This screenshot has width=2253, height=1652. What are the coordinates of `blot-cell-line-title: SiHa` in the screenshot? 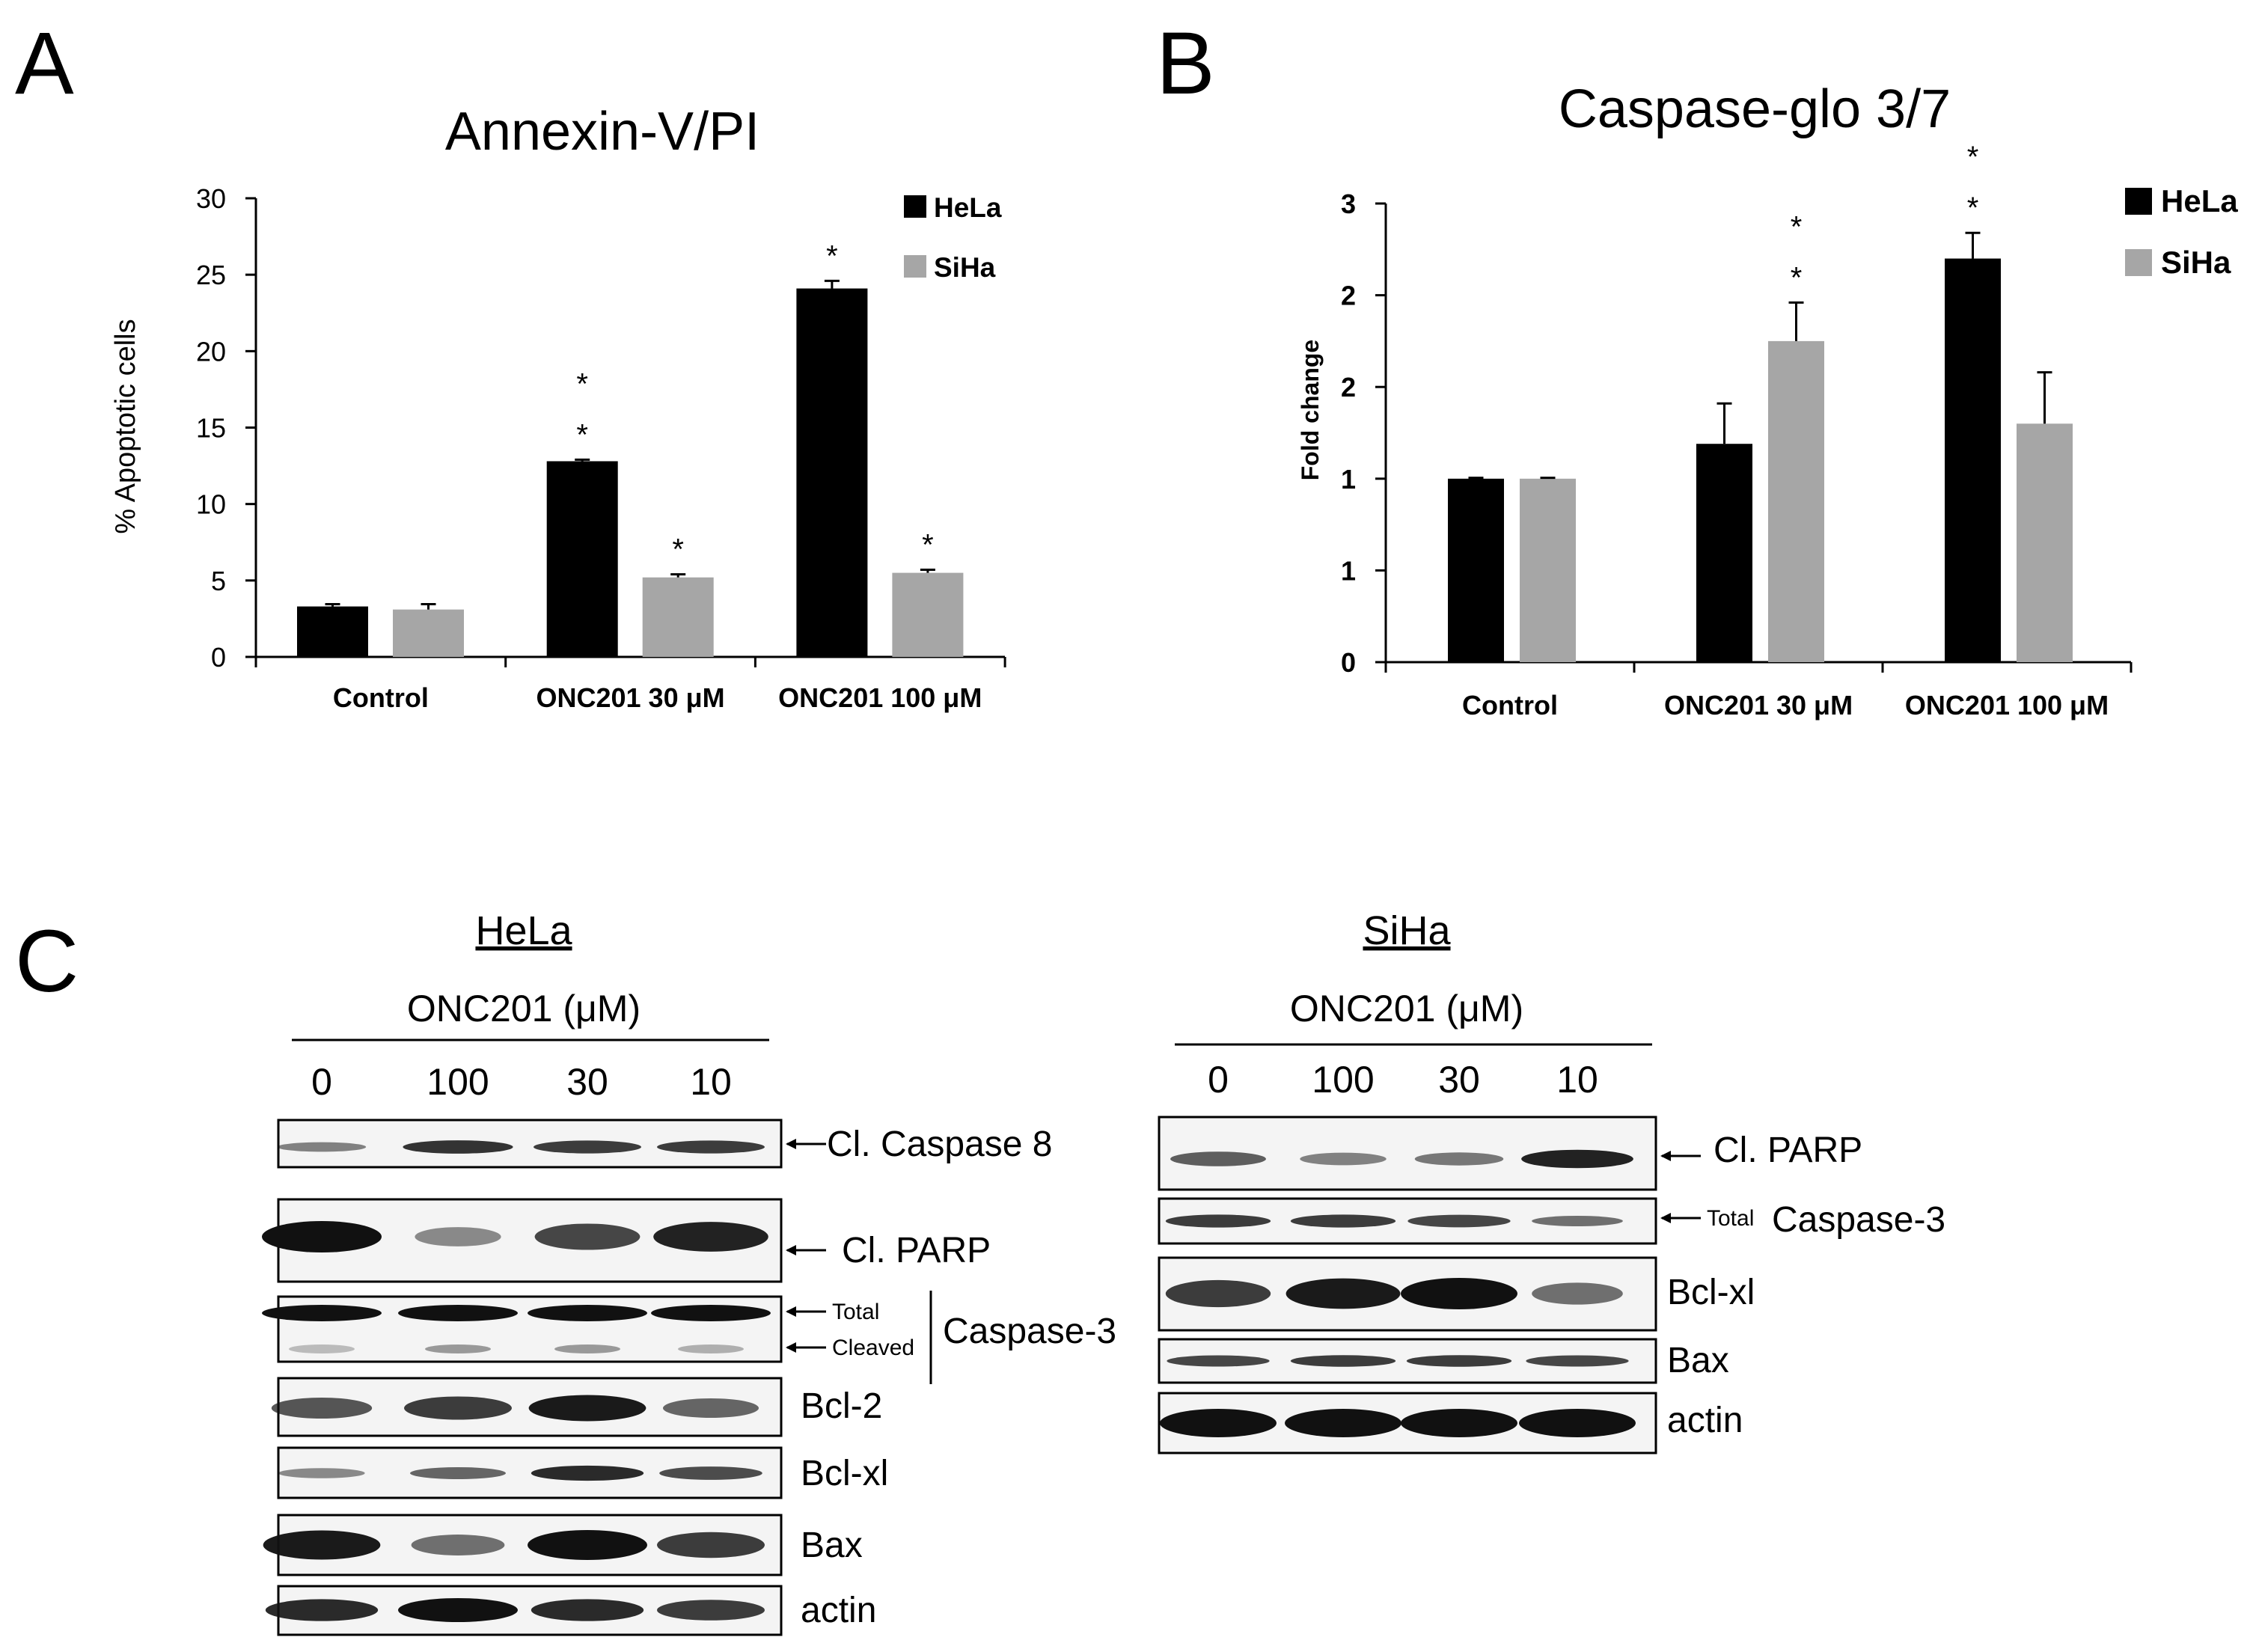 It's located at (1407, 930).